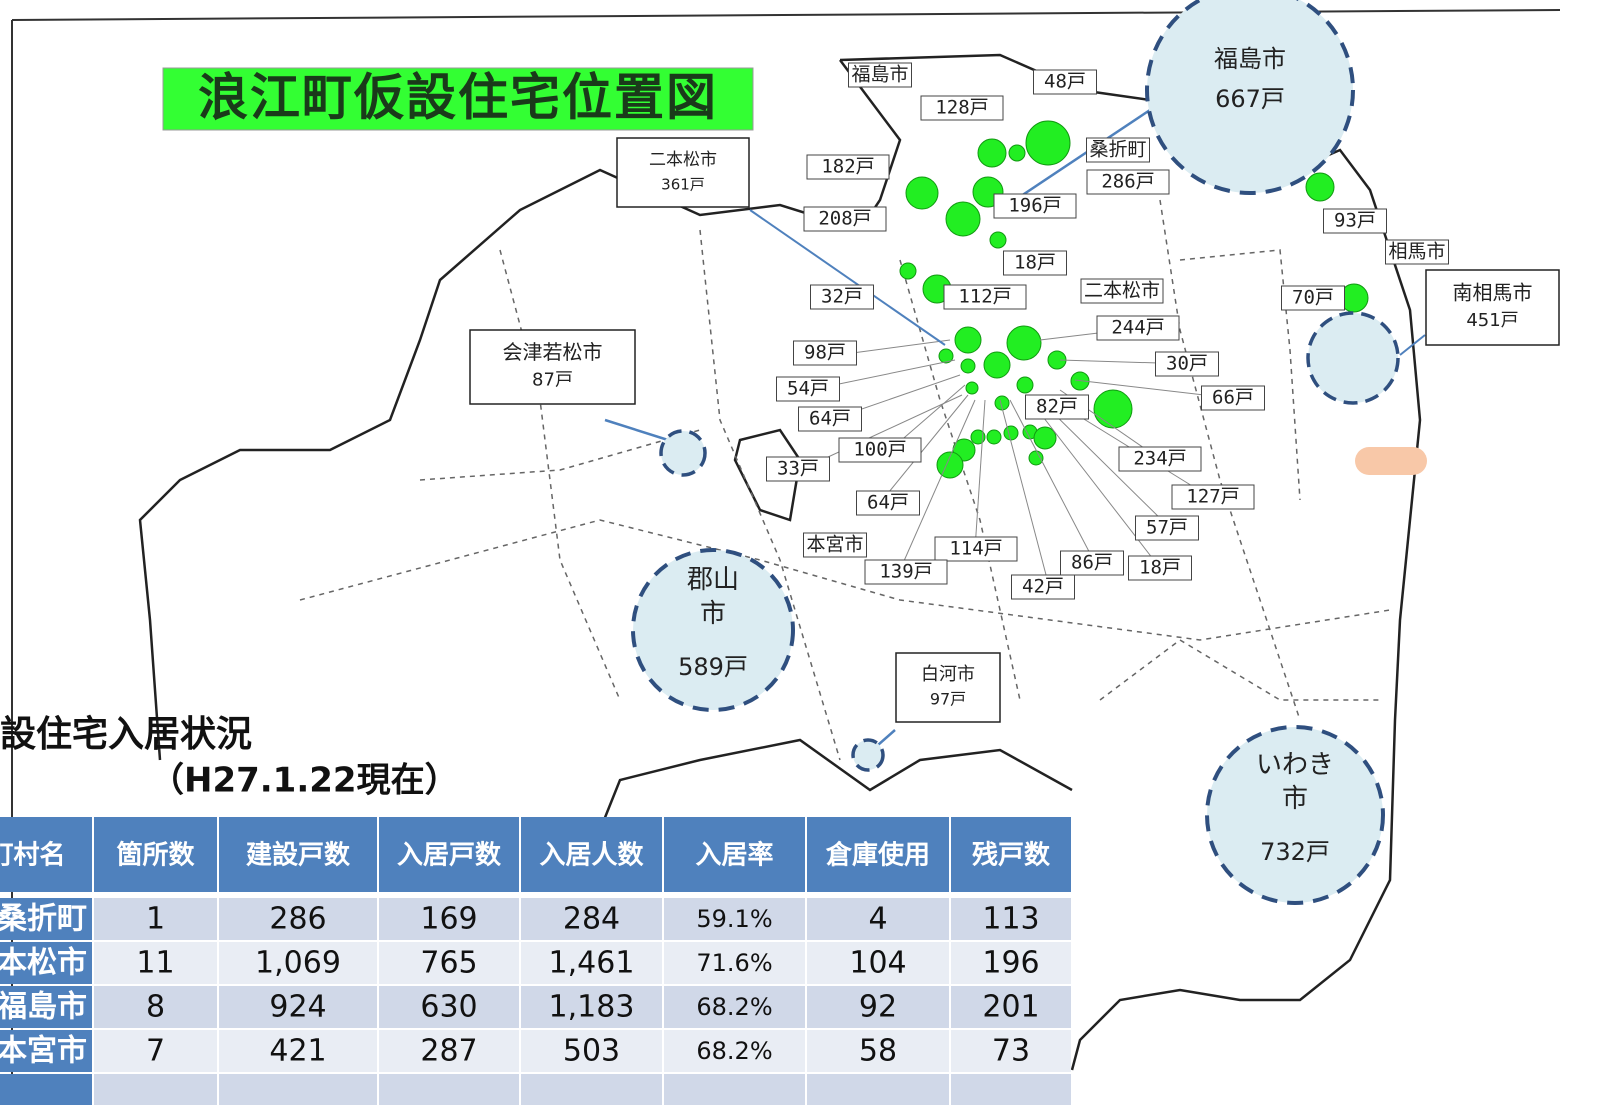 This screenshot has height=1105, width=1611. I want to click on row-name: 桑折町, so click(43, 919).